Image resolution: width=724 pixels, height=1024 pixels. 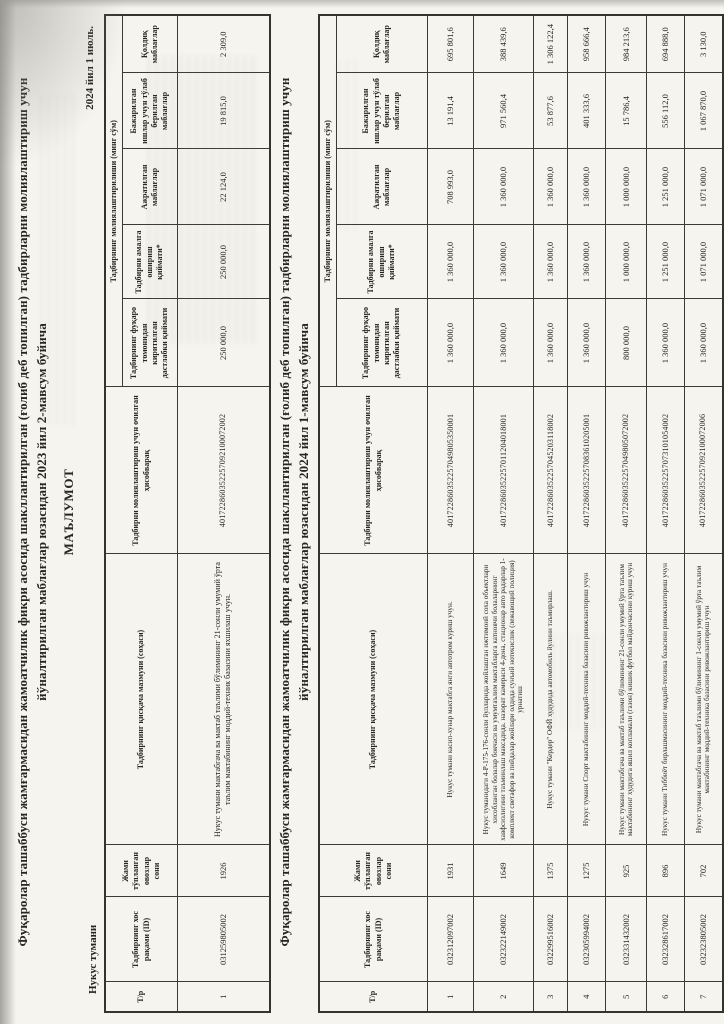 I want to click on cell-remaining: 984 213,6, so click(x=626, y=43).